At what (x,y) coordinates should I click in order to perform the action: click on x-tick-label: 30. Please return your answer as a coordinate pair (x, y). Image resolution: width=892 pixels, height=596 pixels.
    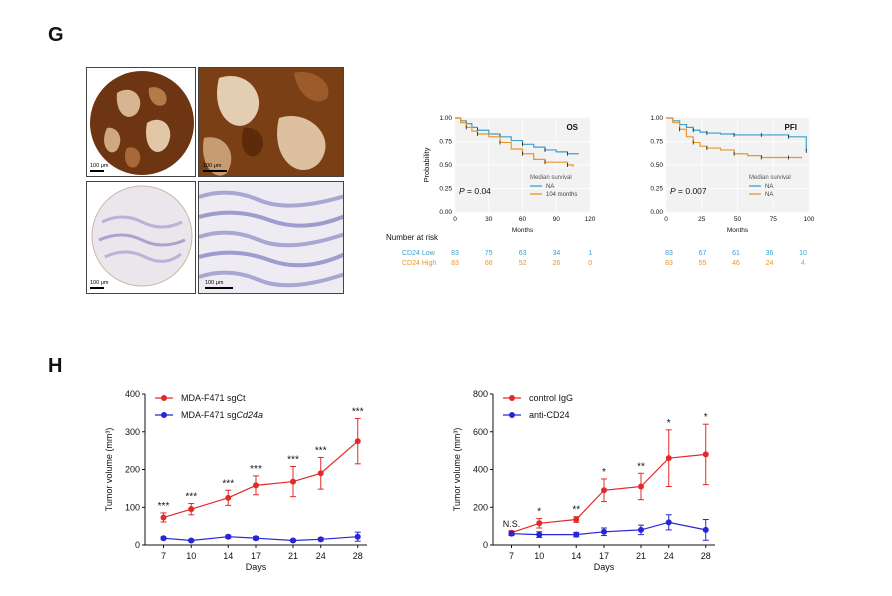
    Looking at the image, I should click on (489, 219).